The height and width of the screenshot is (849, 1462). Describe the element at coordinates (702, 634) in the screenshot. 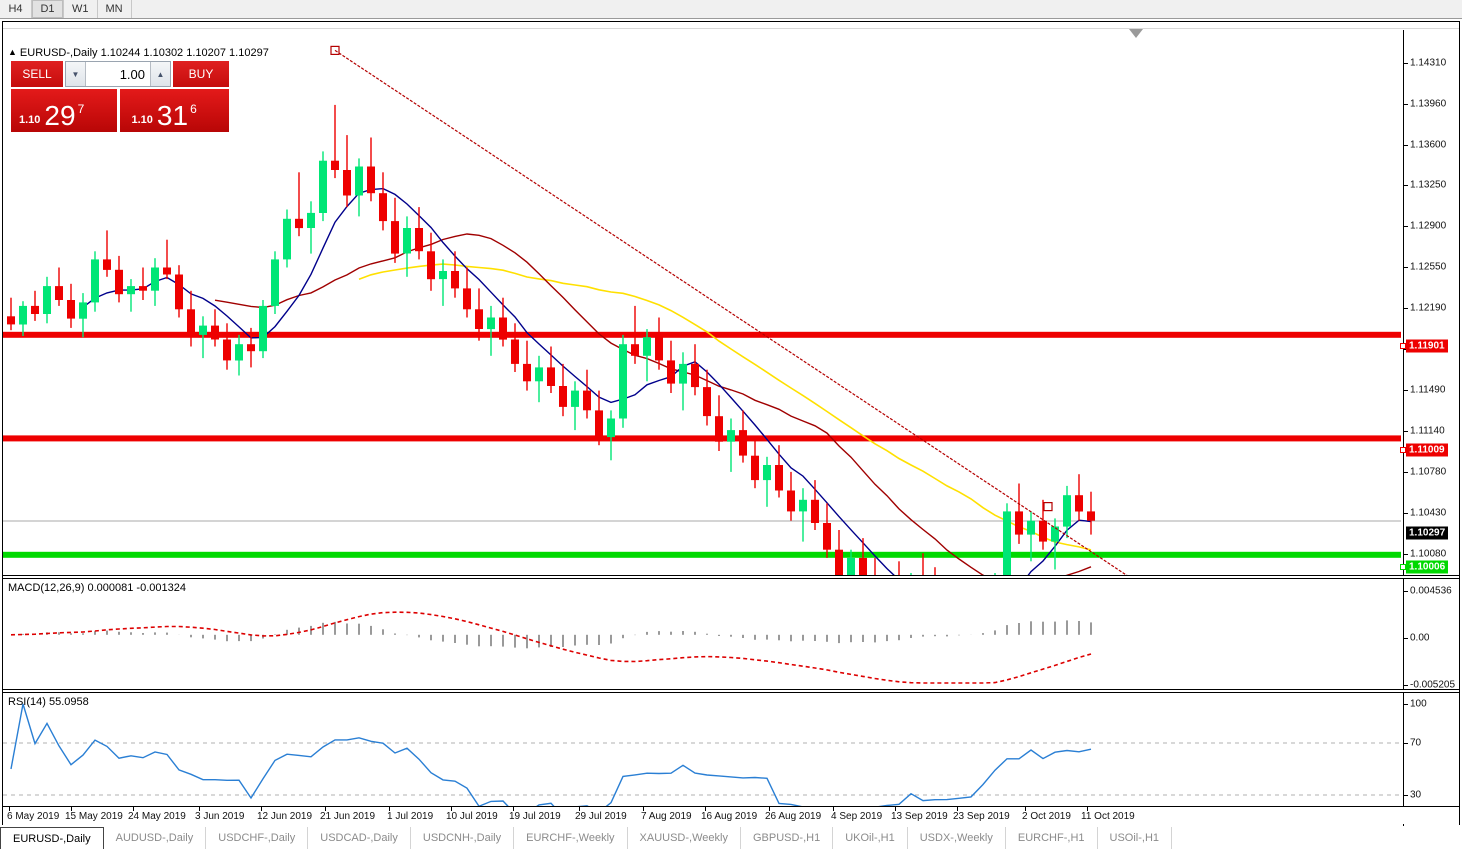

I see `macd-chart-canvas` at that location.